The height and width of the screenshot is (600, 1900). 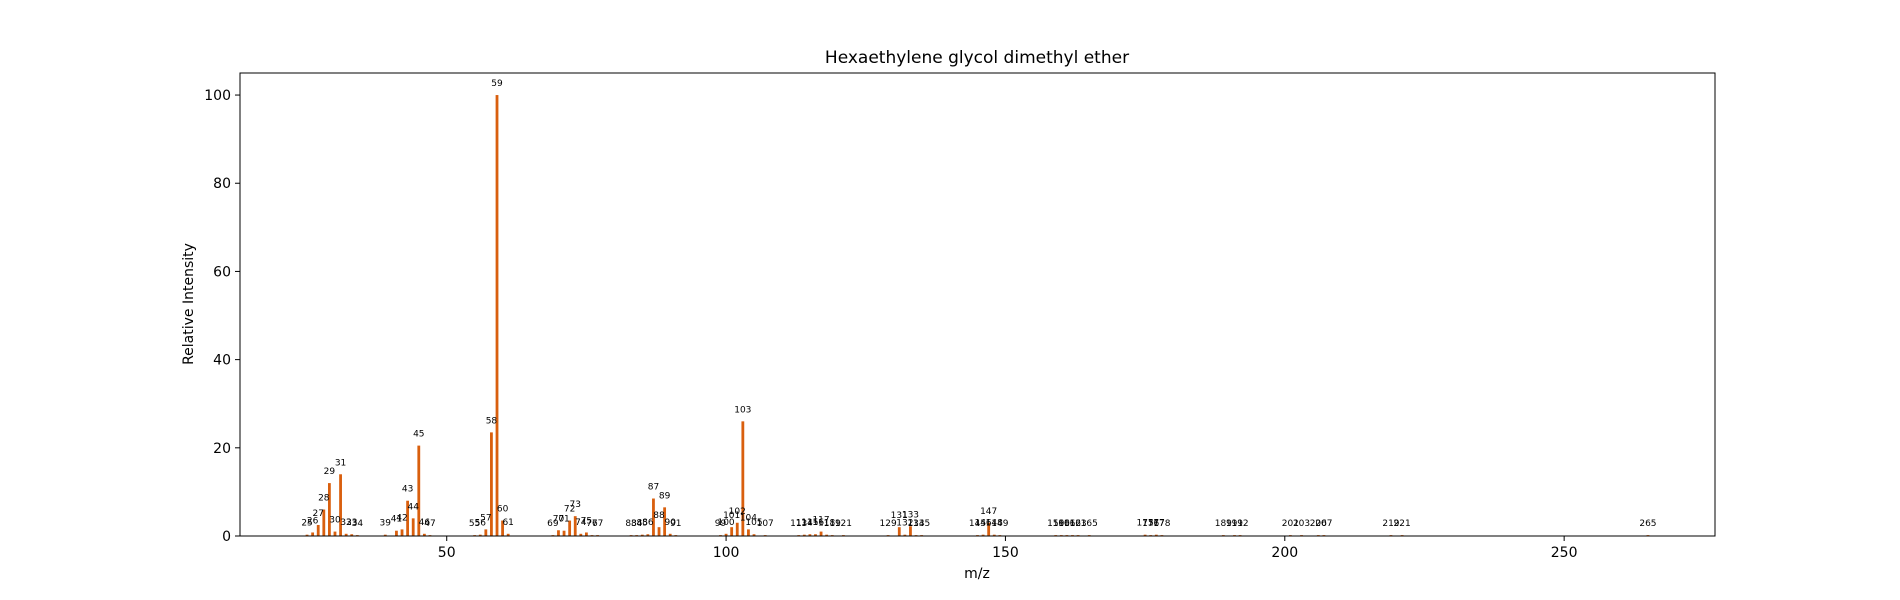 I want to click on peak-label-mz-159: 159, so click(x=1055, y=524).